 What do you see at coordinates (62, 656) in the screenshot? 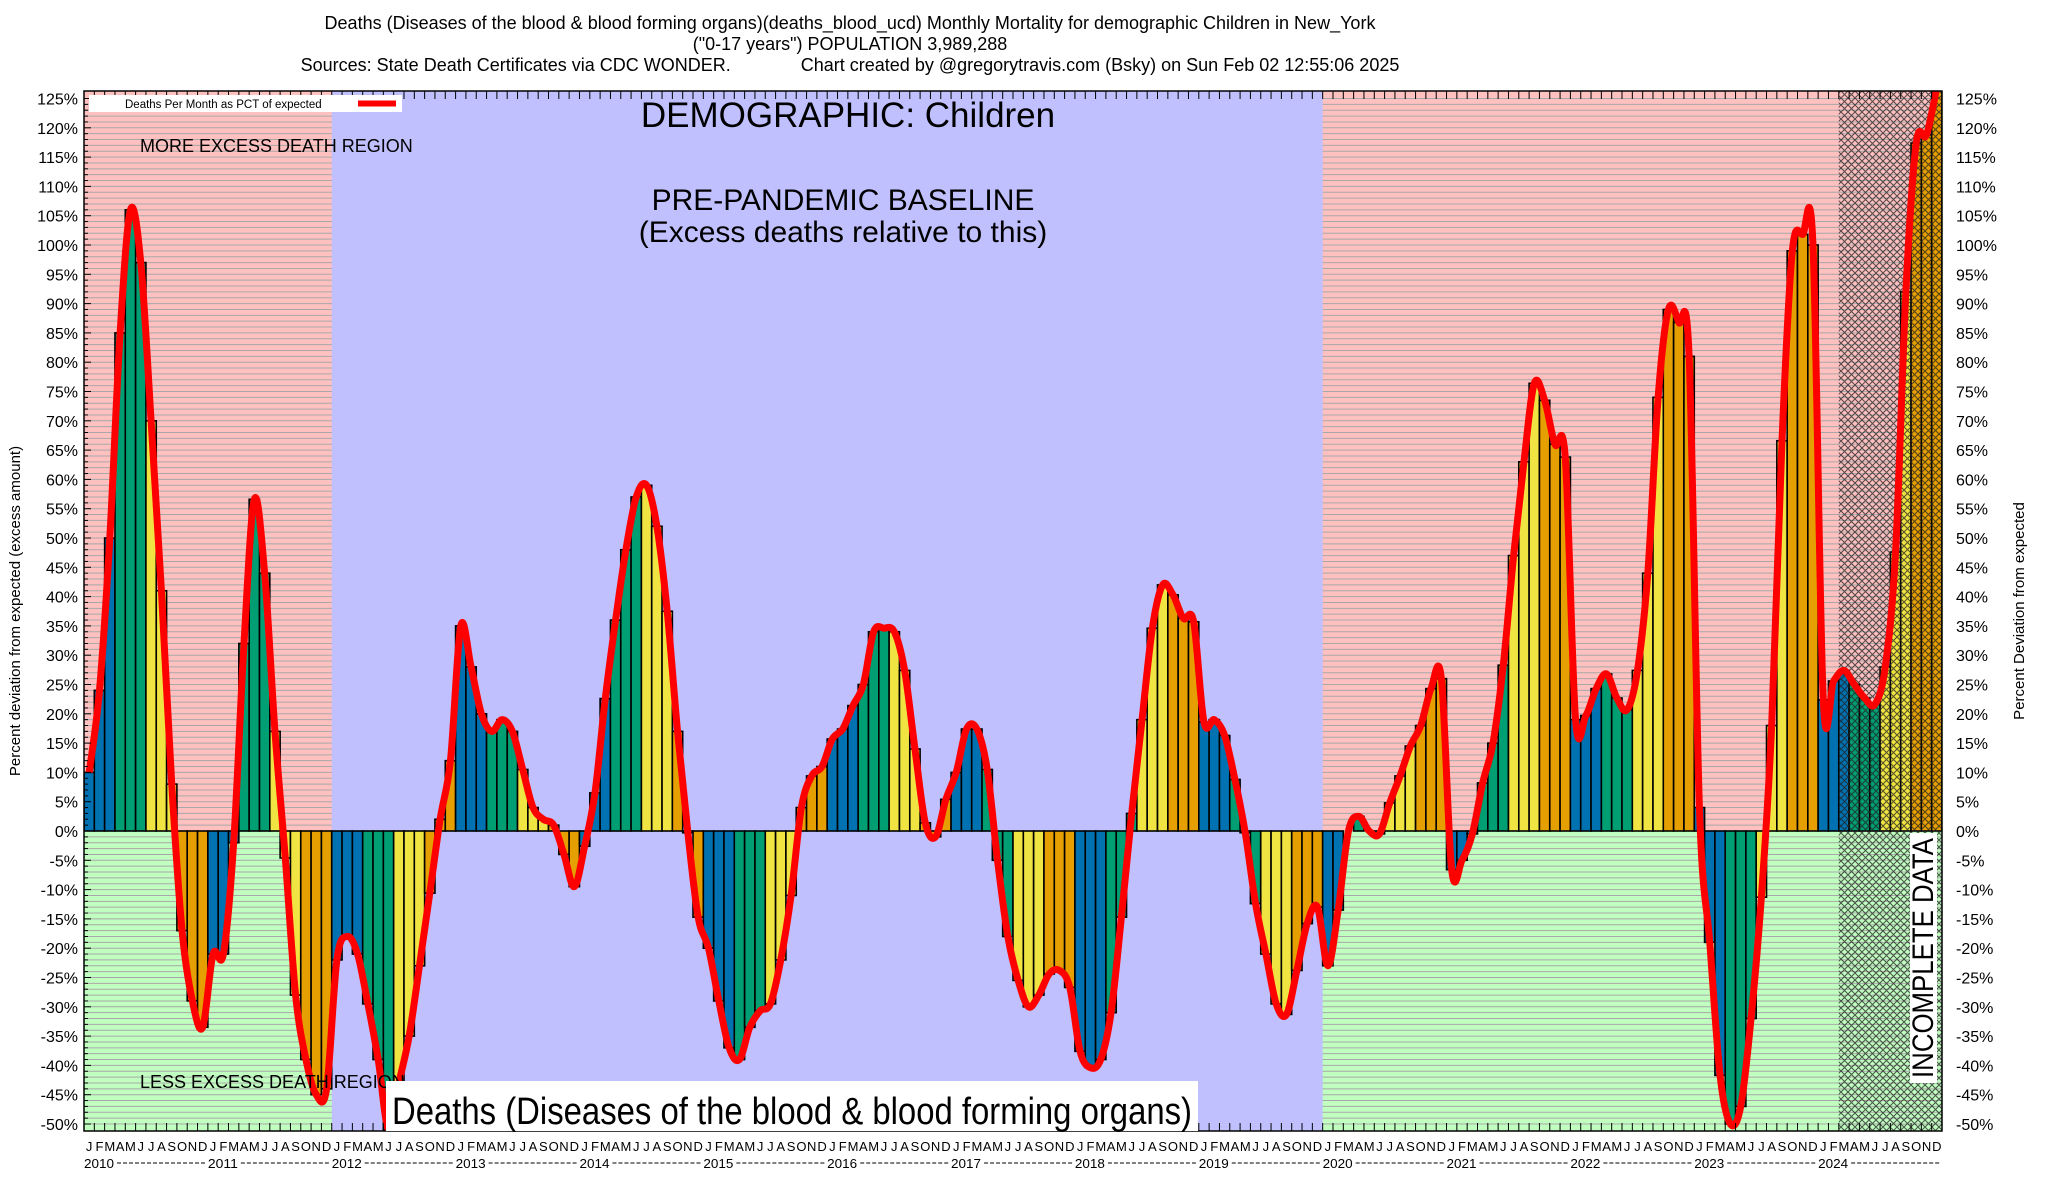
I see `y-tick-label-left: 30%` at bounding box center [62, 656].